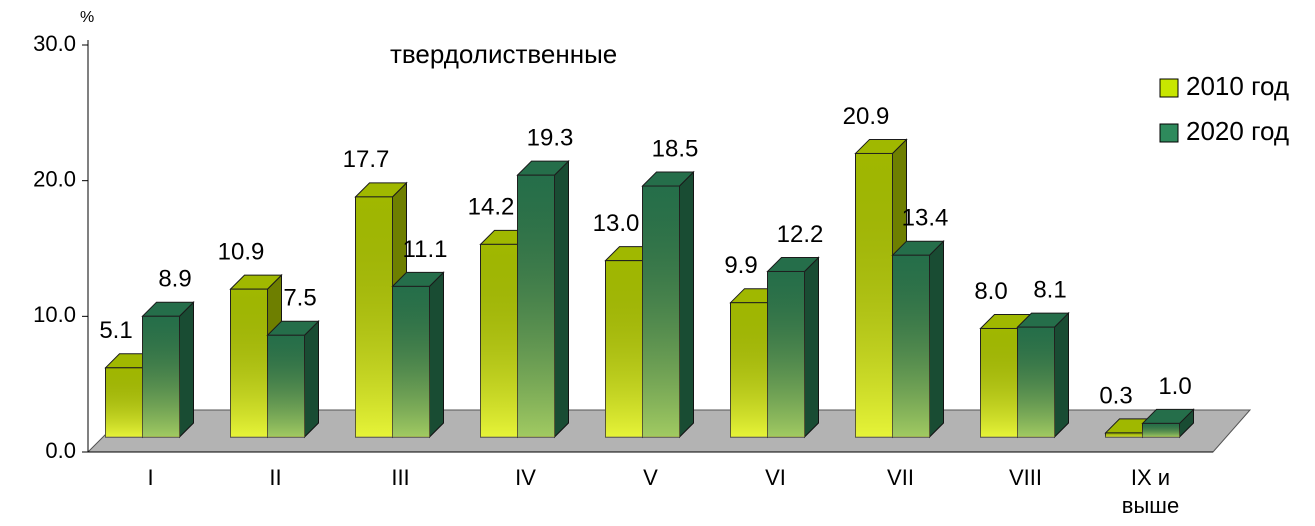 This screenshot has width=1315, height=526. Describe the element at coordinates (550, 138) in the screenshot. I see `value-label: 19.3` at that location.